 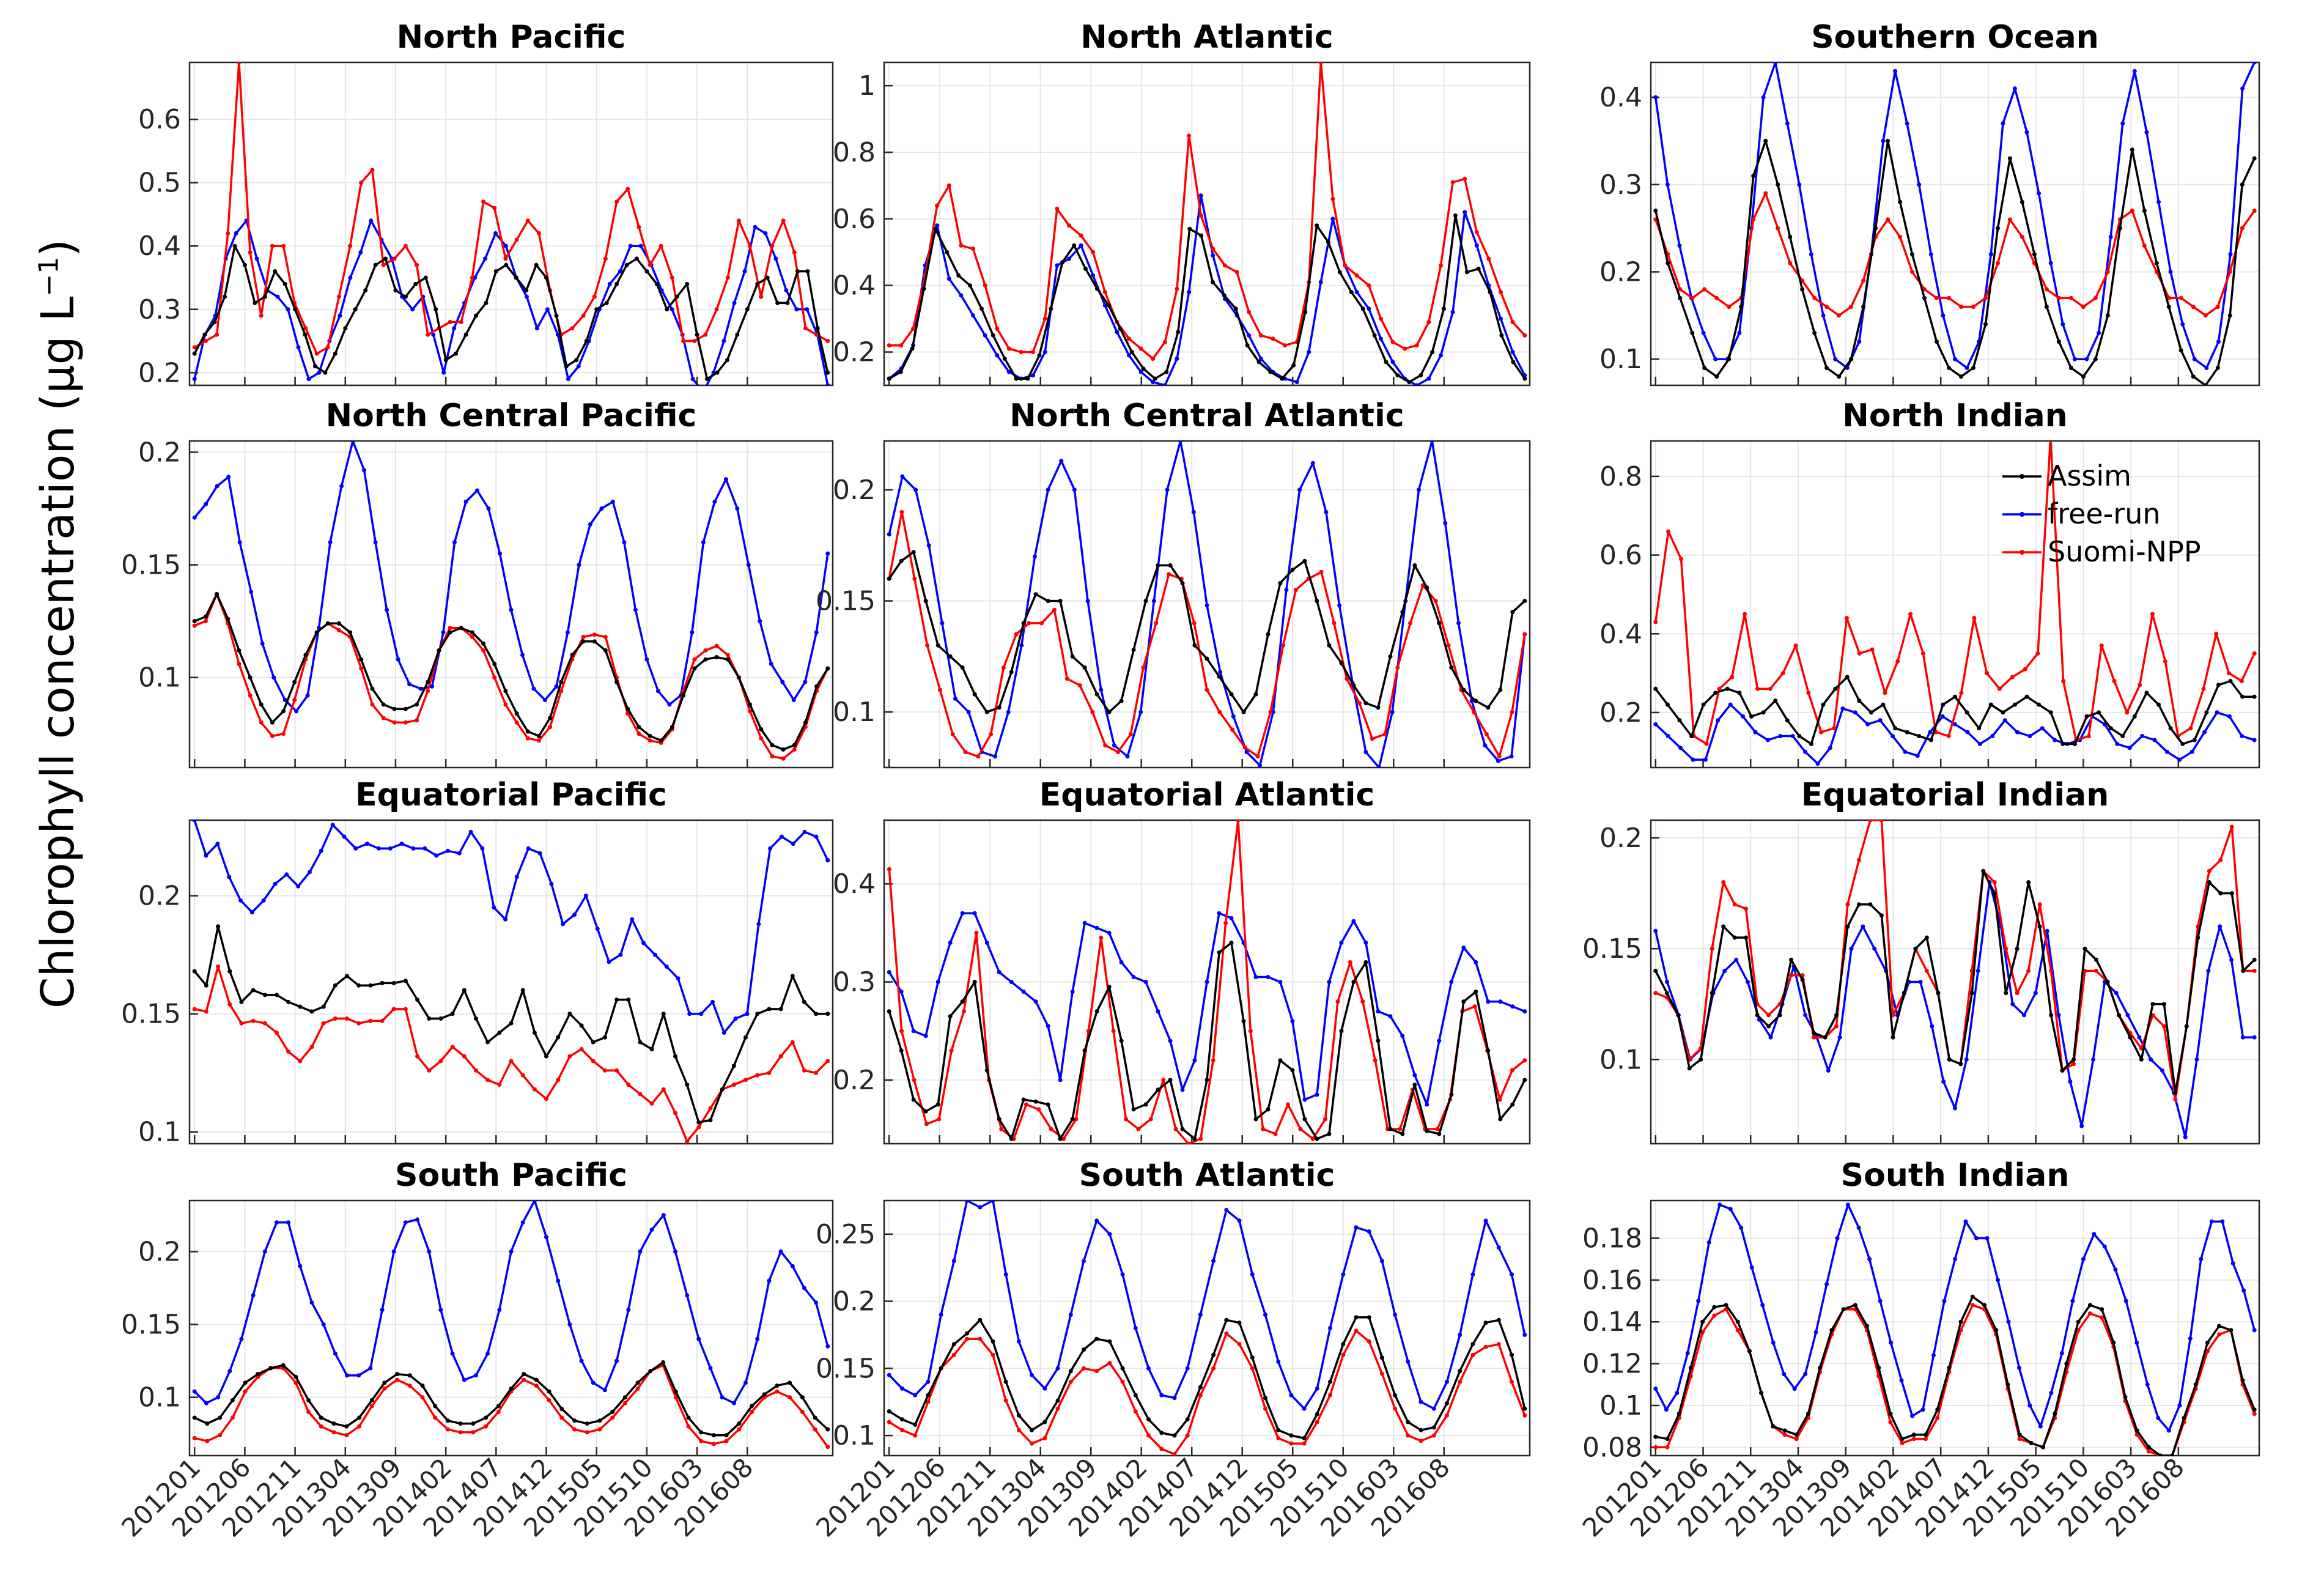 I want to click on y-tick-label: 0.1, so click(x=159, y=1397).